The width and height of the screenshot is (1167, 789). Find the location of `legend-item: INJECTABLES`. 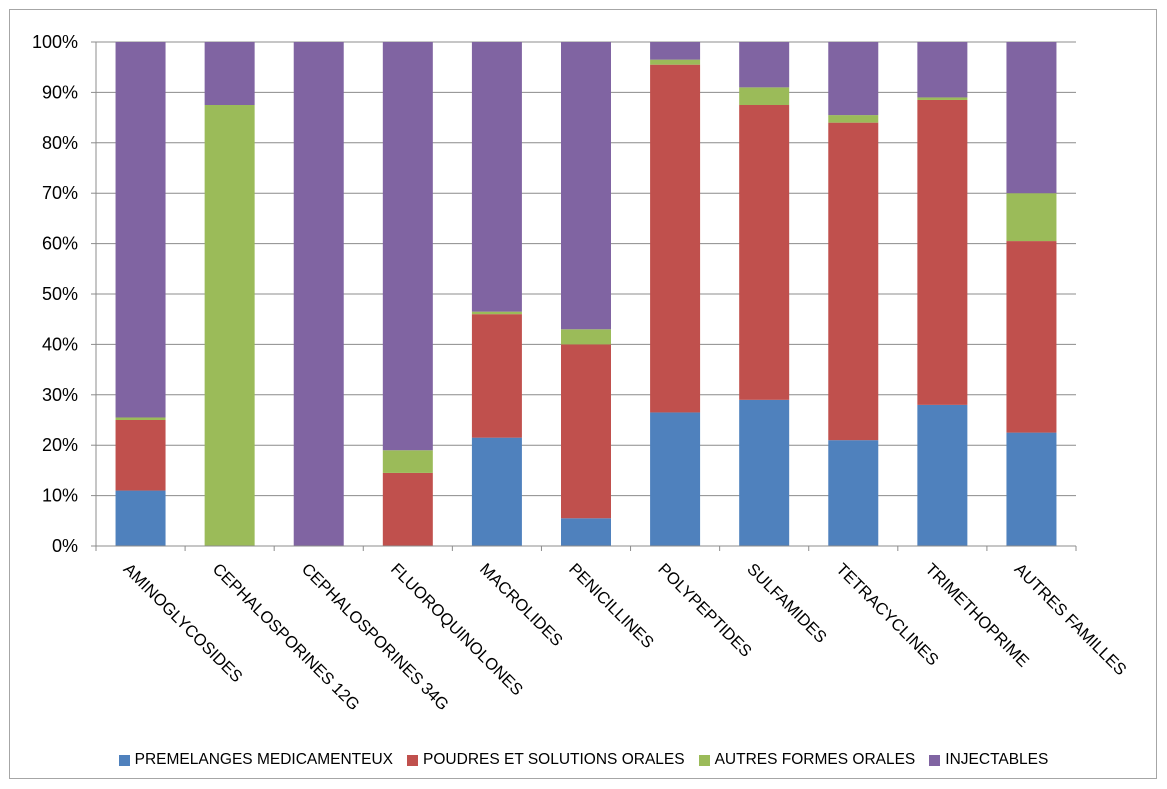

legend-item: INJECTABLES is located at coordinates (988, 760).